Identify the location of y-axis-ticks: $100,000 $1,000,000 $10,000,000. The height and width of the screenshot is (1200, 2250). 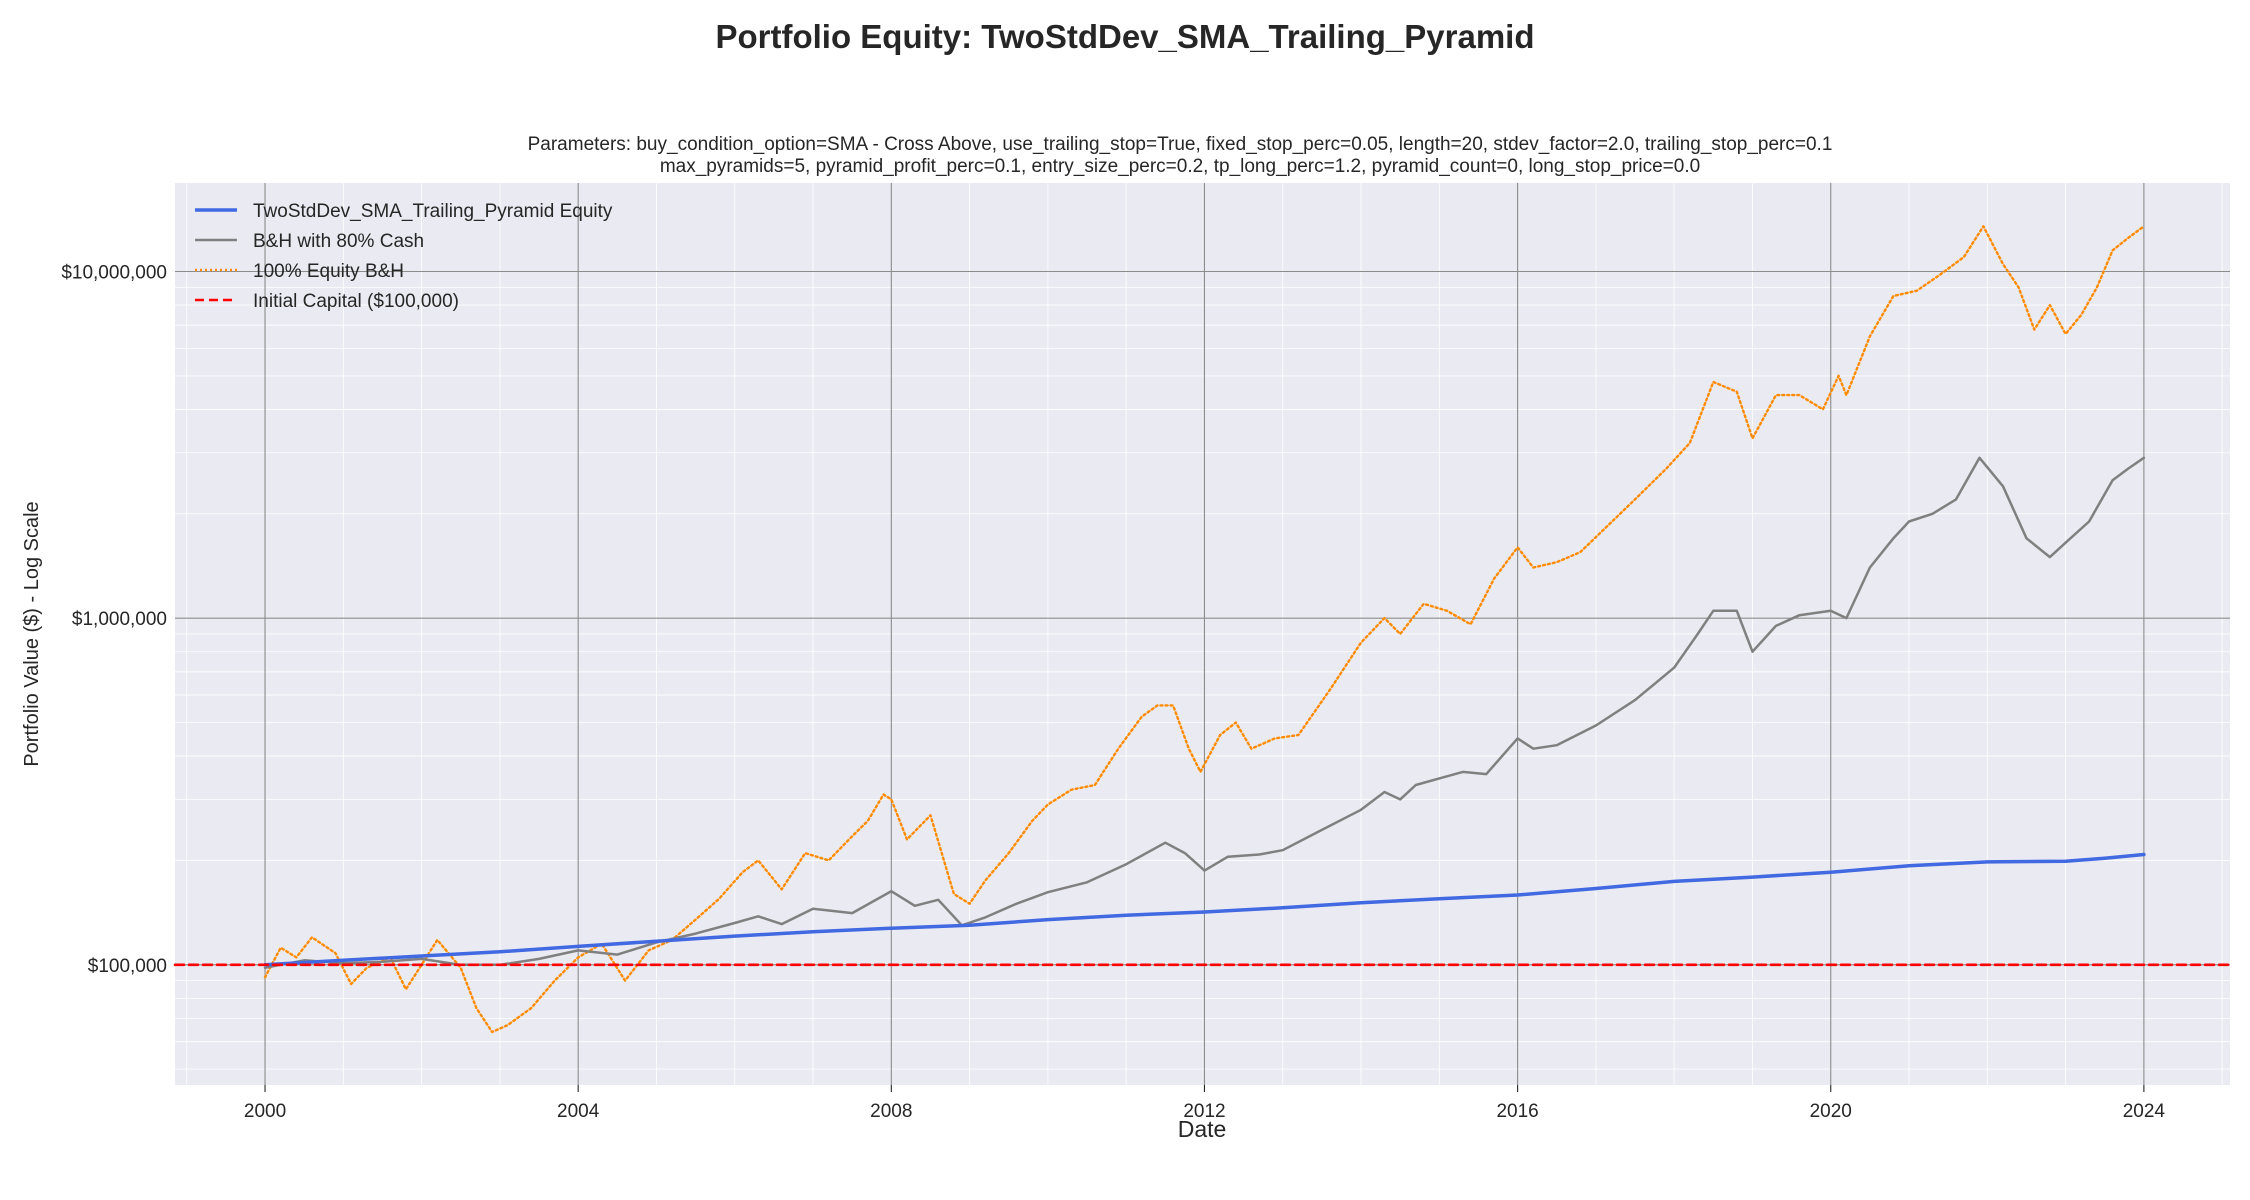
(114, 619).